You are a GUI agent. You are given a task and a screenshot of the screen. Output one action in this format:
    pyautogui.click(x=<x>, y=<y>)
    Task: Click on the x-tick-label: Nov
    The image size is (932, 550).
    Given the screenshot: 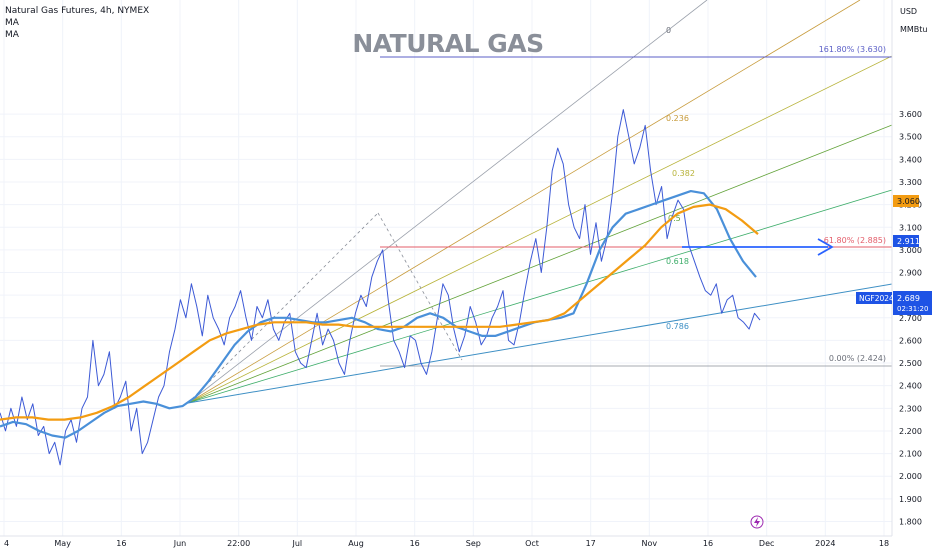 What is the action you would take?
    pyautogui.click(x=650, y=543)
    